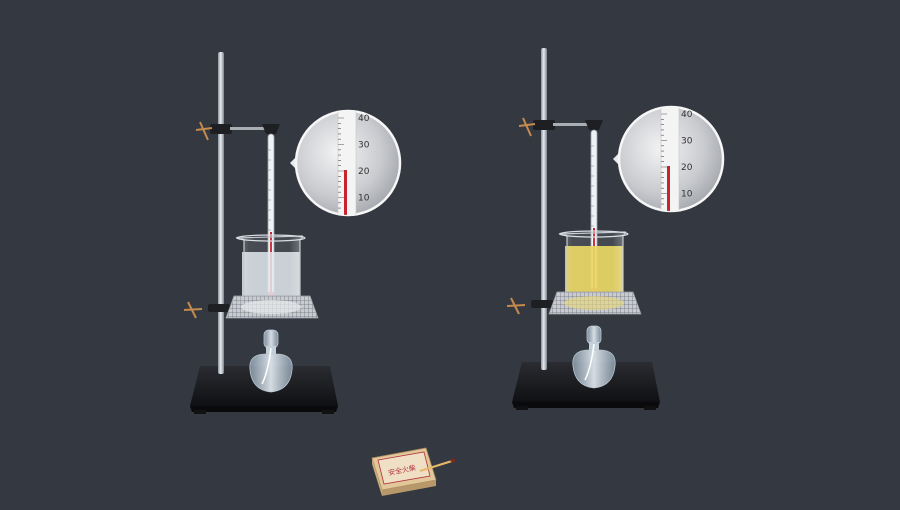 The width and height of the screenshot is (900, 510). Describe the element at coordinates (346, 163) in the screenshot. I see `magnifier-left: 40 30 20 10` at that location.